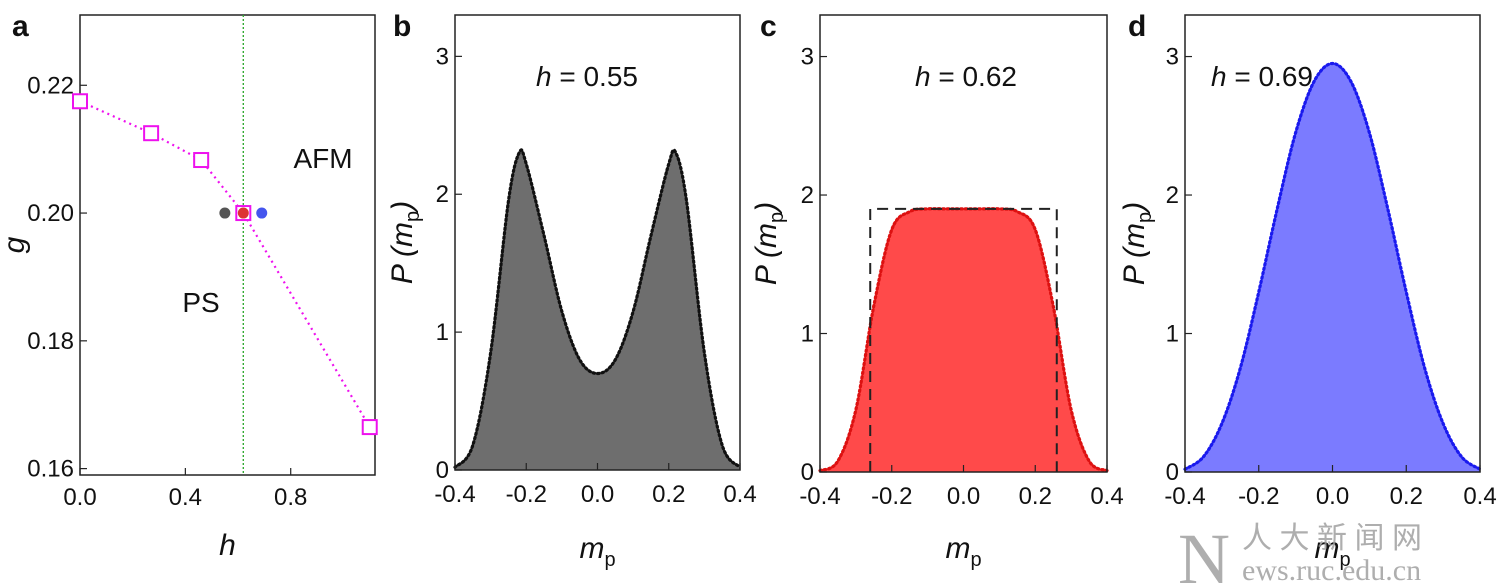 The height and width of the screenshot is (587, 1500). I want to click on y-tick-label: 0.16, so click(50, 469).